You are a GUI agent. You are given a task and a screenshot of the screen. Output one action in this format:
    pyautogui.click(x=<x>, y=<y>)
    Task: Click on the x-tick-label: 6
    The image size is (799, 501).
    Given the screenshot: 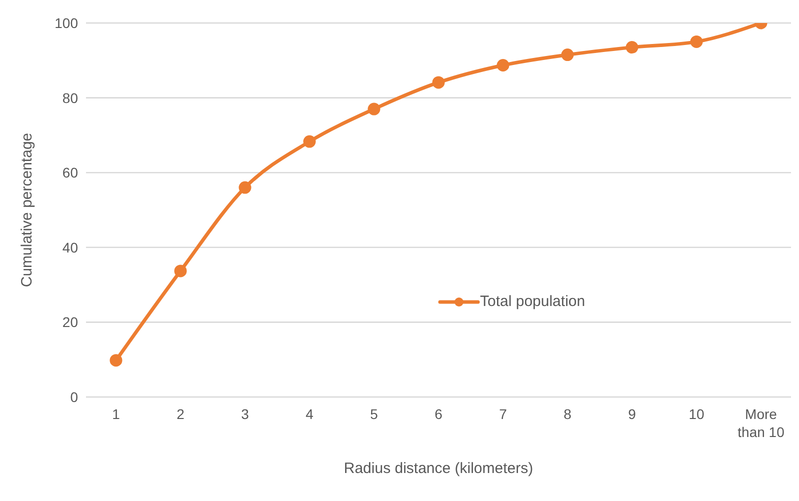 What is the action you would take?
    pyautogui.click(x=438, y=414)
    